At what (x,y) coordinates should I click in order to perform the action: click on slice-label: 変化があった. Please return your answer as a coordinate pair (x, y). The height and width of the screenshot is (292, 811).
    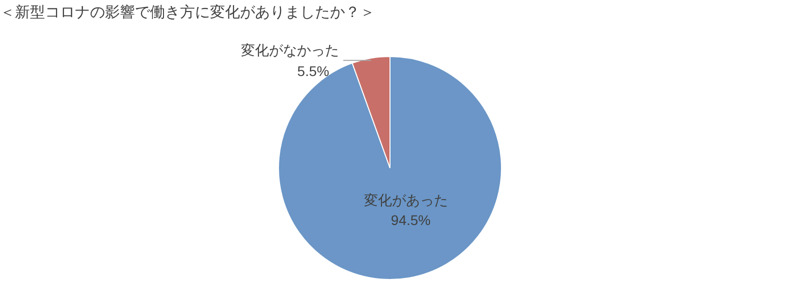
    Looking at the image, I should click on (406, 200).